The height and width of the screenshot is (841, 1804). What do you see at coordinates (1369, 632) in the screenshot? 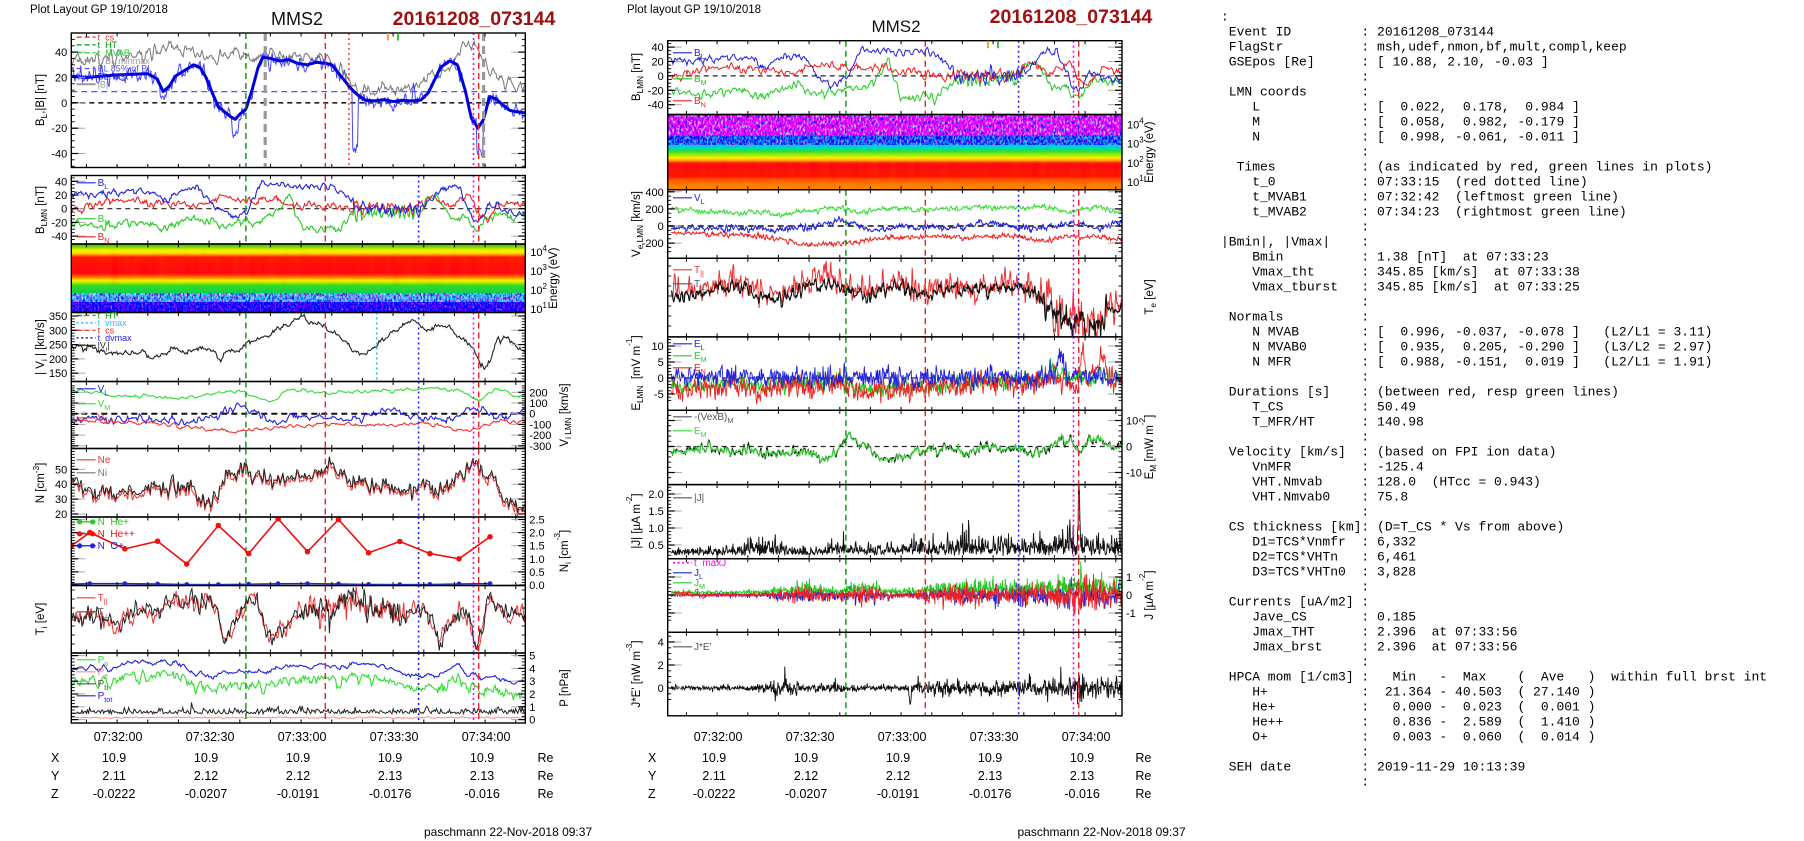
I see `svg-text:Jmax_THT : 2.396 at 07:3: Jmax_THT : 2.396 at 07:33:56` at bounding box center [1369, 632].